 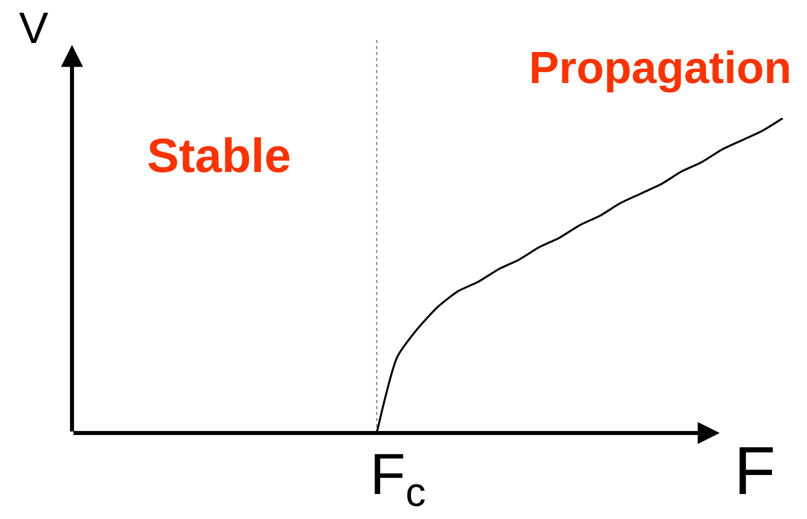 What do you see at coordinates (219, 156) in the screenshot?
I see `annotation: Stable` at bounding box center [219, 156].